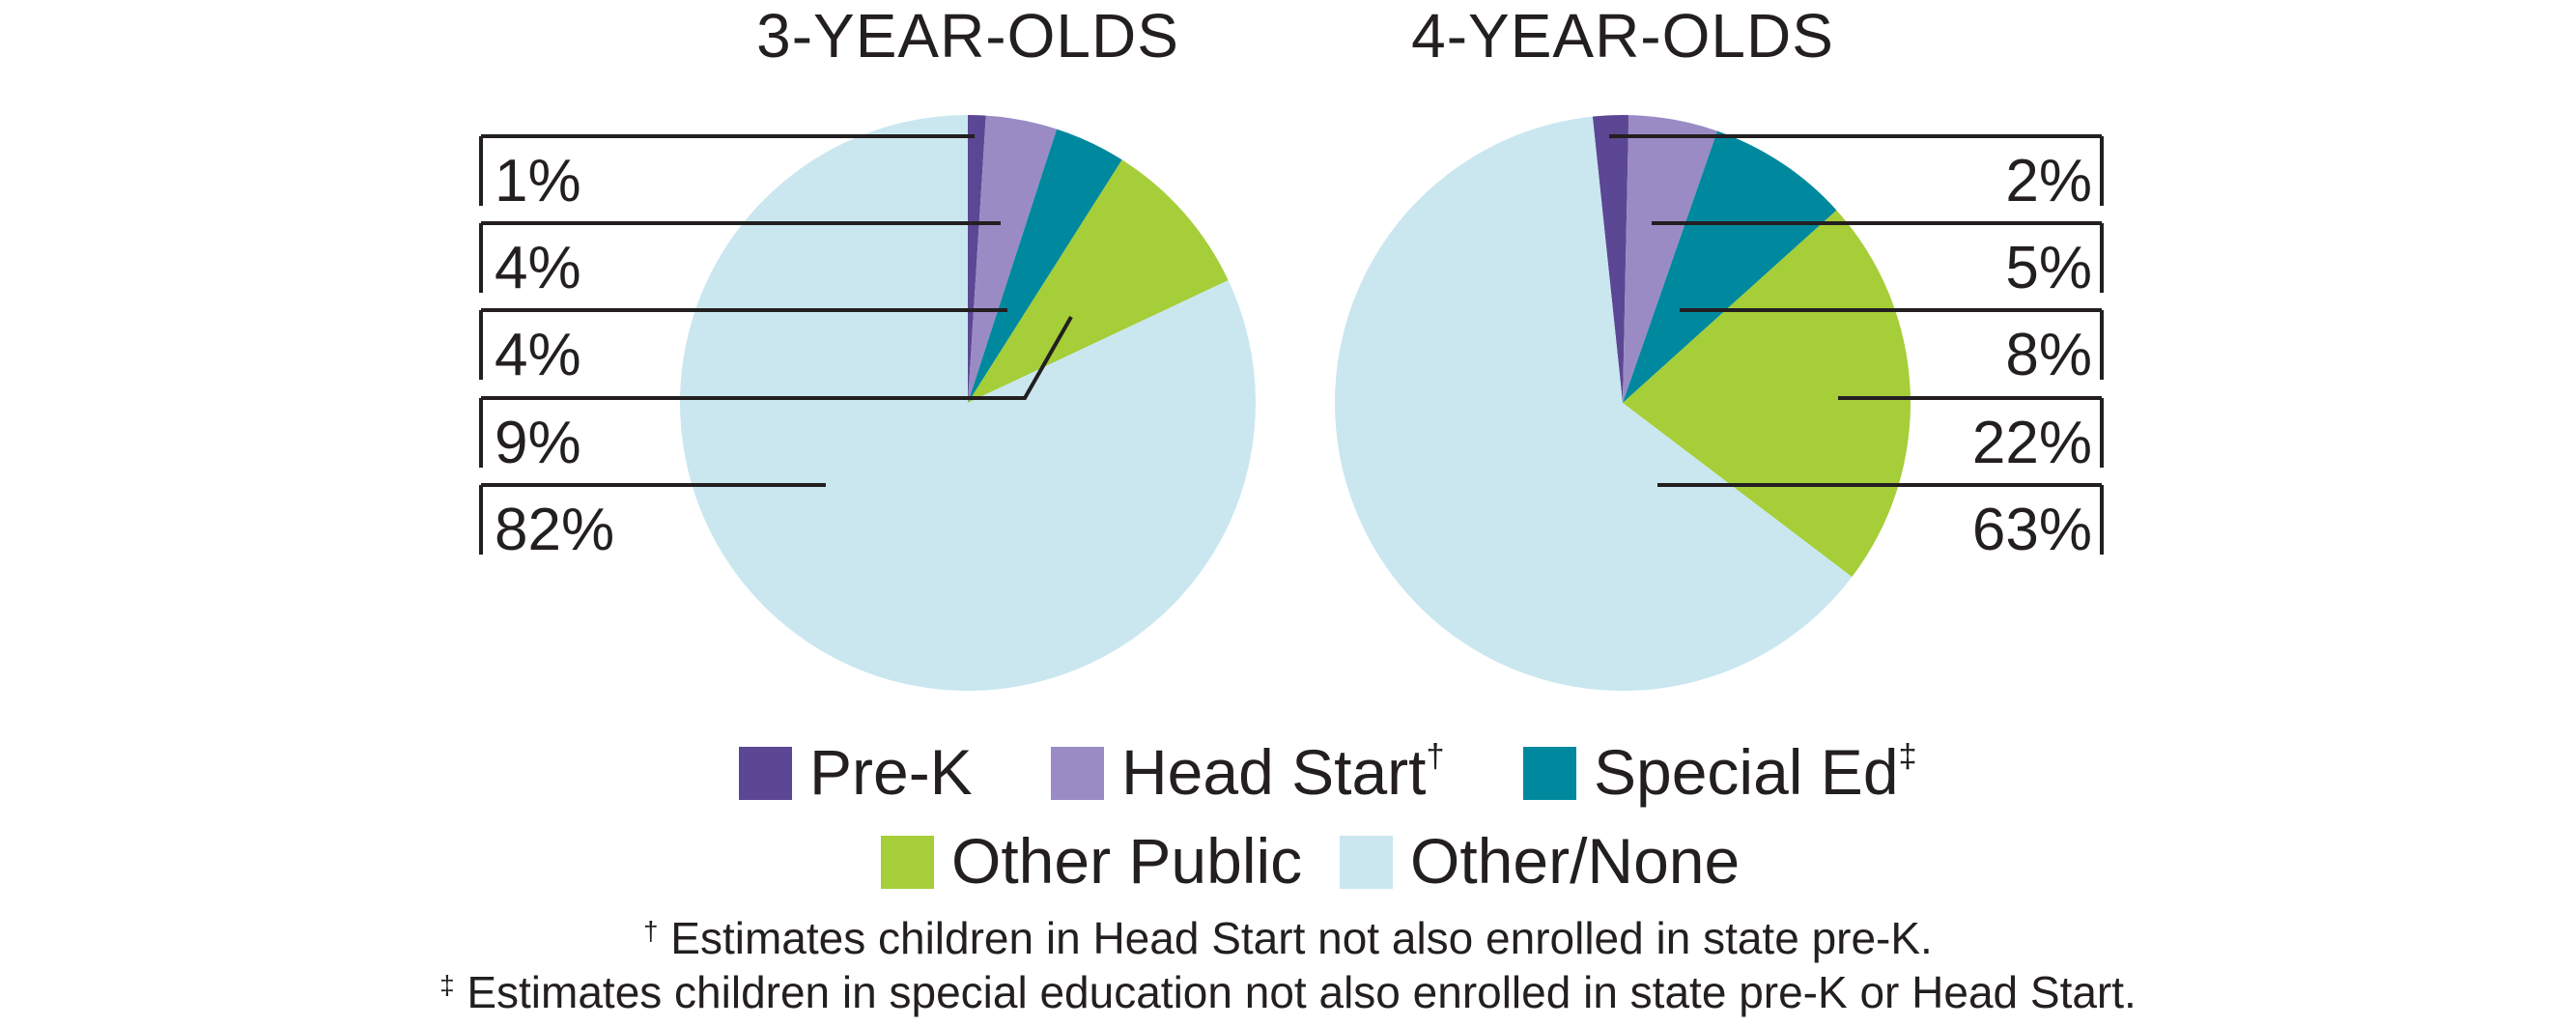 The image size is (2576, 1027). I want to click on legend-label: Special Ed‡, so click(1755, 772).